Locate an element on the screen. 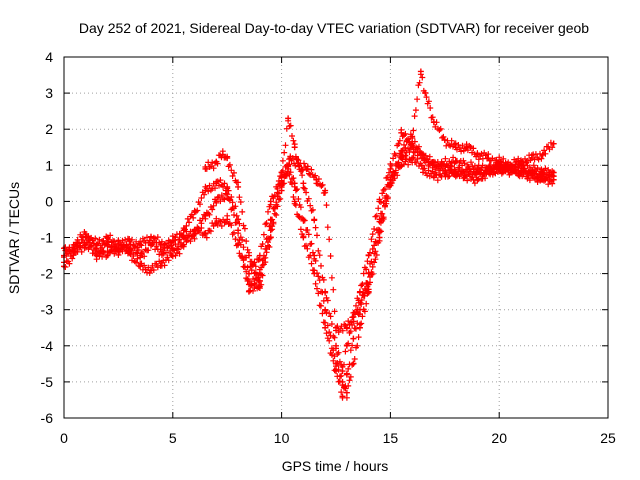 This screenshot has width=640, height=480. y-tick-label: -6 is located at coordinates (47, 418).